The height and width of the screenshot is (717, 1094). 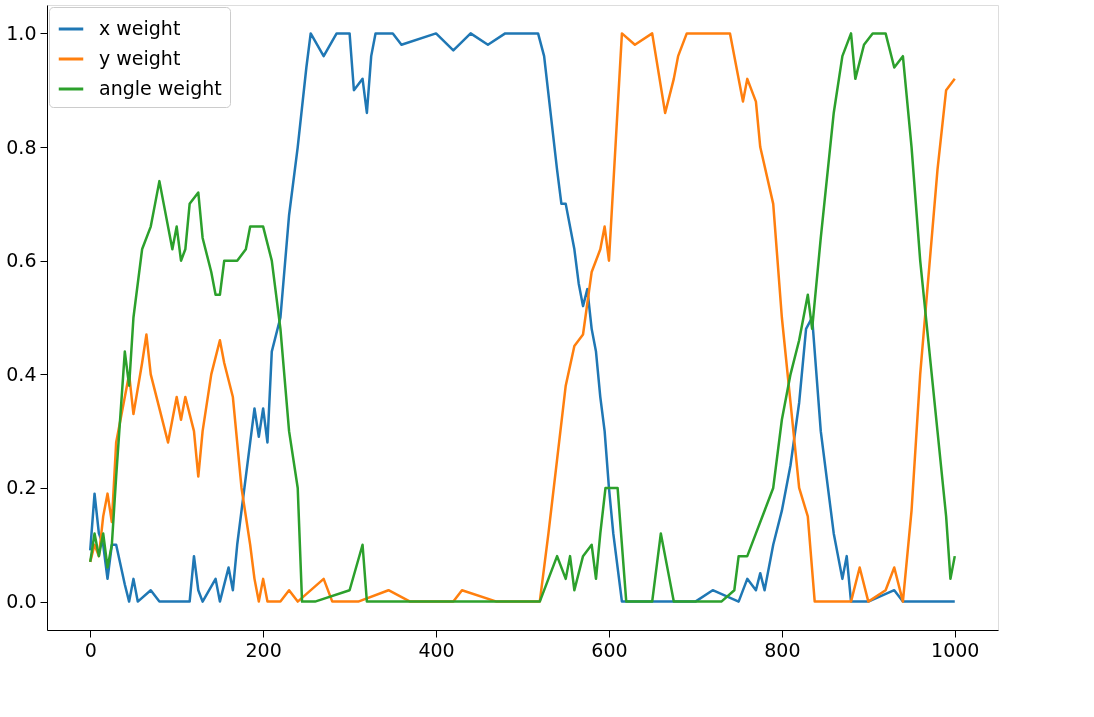 What do you see at coordinates (160, 88) in the screenshot?
I see `legend-label: angle weight` at bounding box center [160, 88].